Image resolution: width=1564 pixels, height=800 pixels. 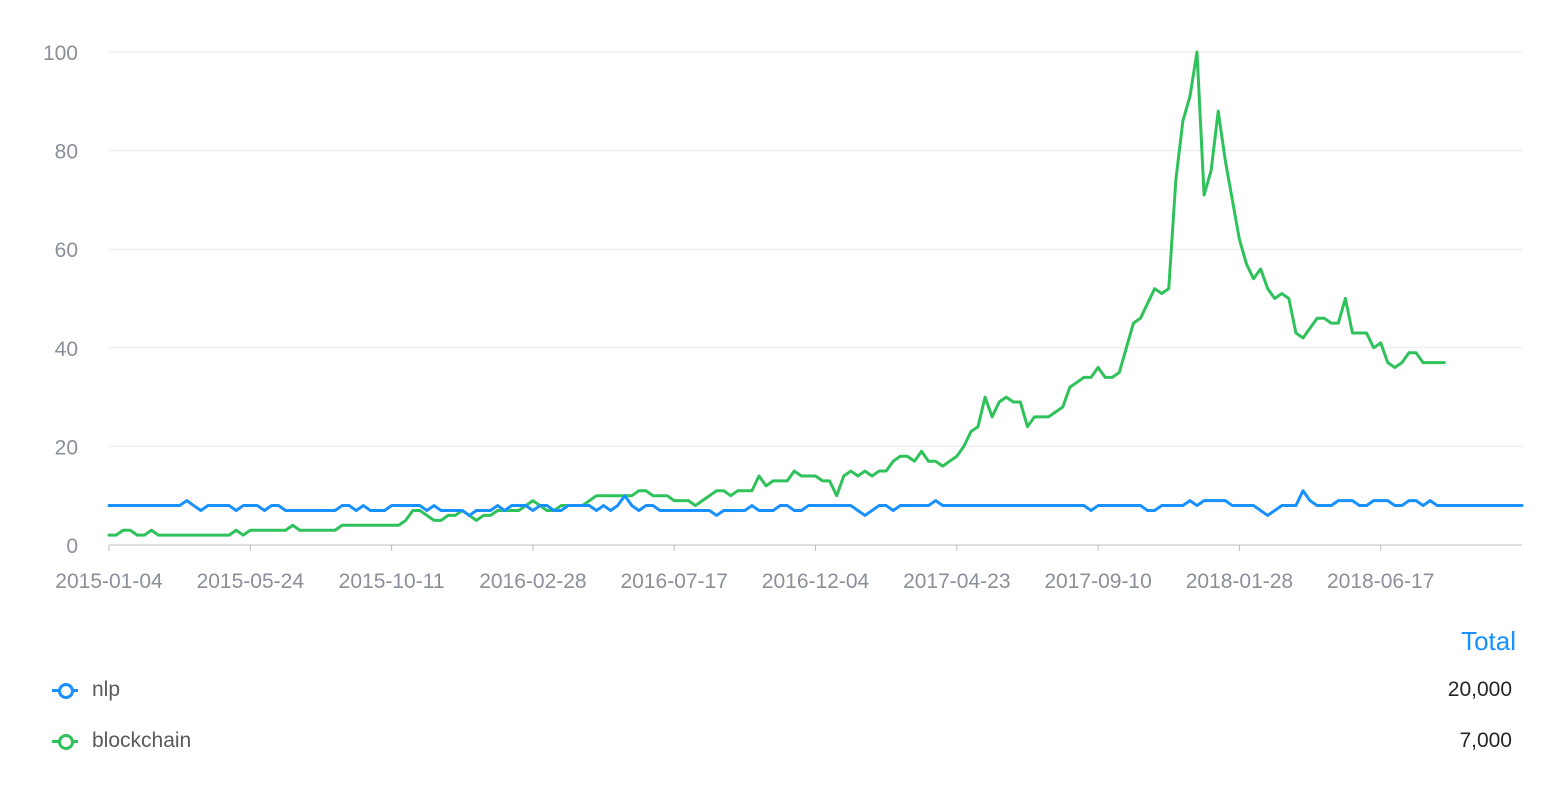 What do you see at coordinates (1239, 581) in the screenshot?
I see `x-tick-label: 2018-01-28` at bounding box center [1239, 581].